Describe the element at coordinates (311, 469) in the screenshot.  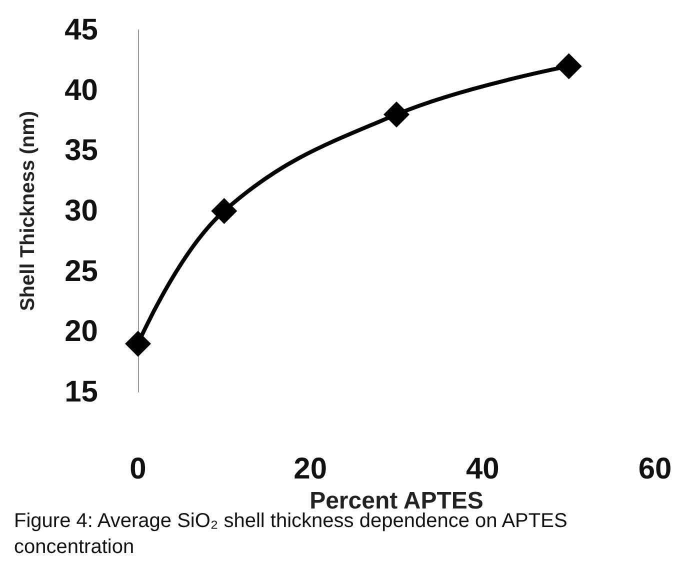
I see `x-tick-label: 20` at that location.